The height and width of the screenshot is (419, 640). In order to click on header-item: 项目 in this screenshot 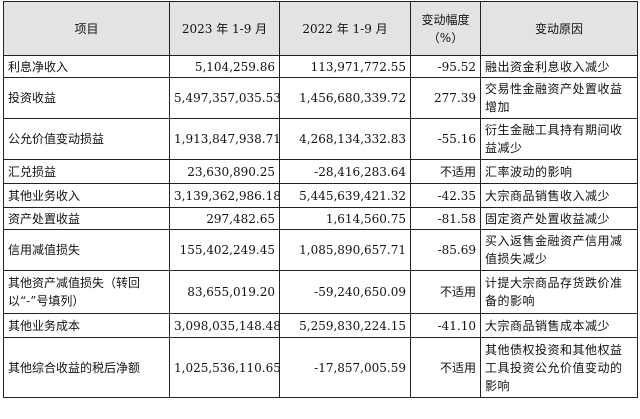, I will do `click(86, 28)`.